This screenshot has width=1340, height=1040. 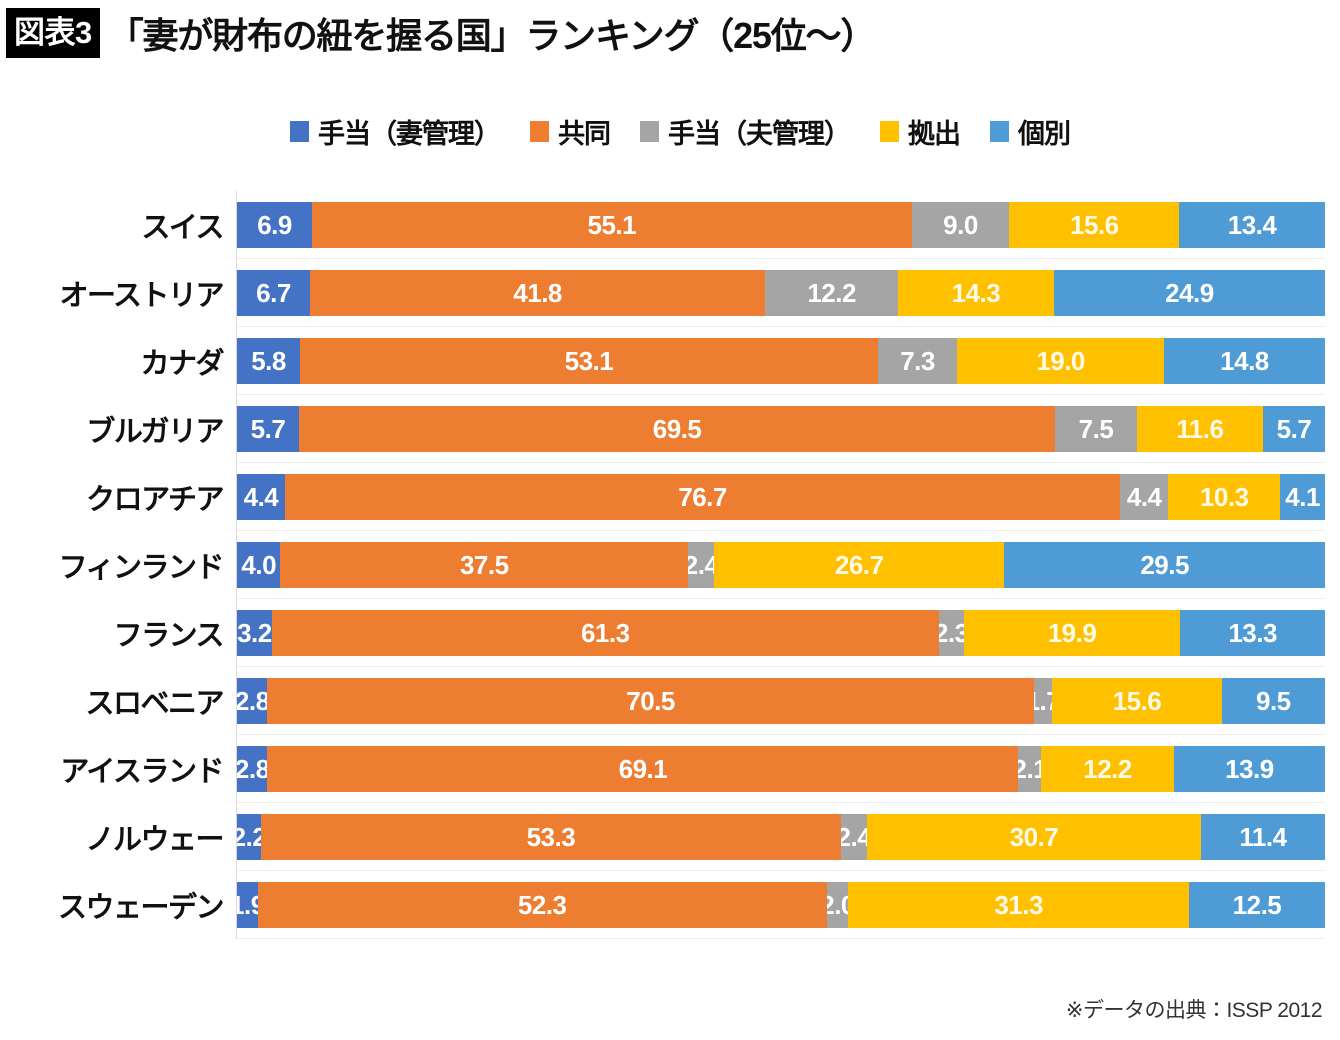 What do you see at coordinates (1302, 497) in the screenshot?
I see `bar-segment: 4.1` at bounding box center [1302, 497].